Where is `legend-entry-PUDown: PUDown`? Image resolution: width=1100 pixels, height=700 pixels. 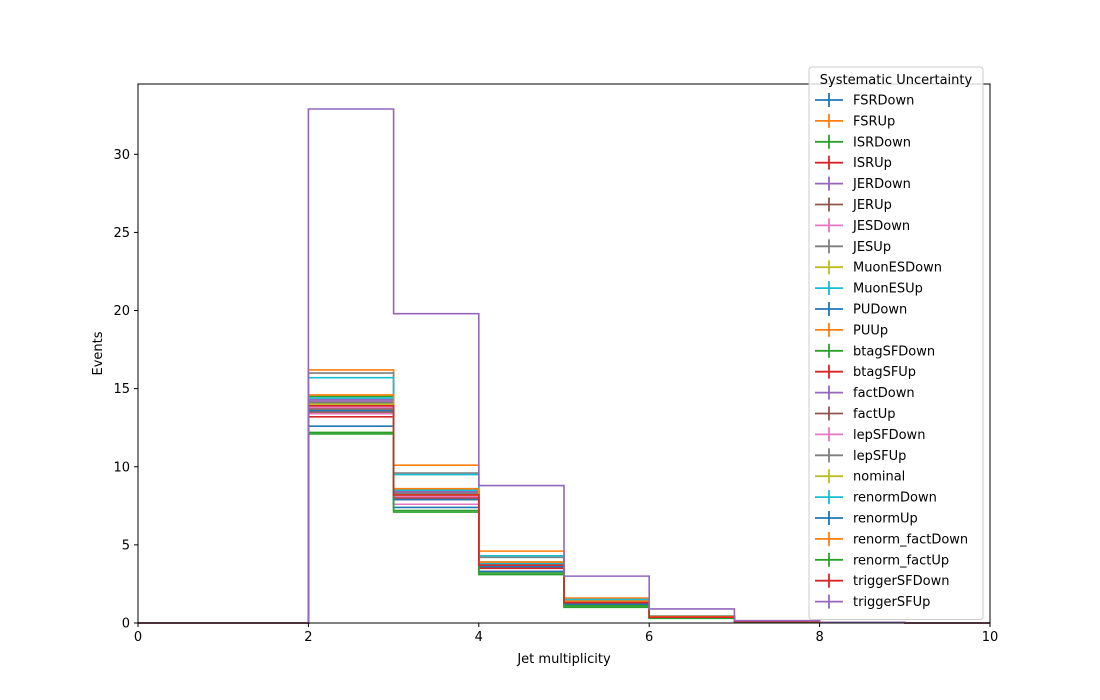
legend-entry-PUDown: PUDown is located at coordinates (861, 310).